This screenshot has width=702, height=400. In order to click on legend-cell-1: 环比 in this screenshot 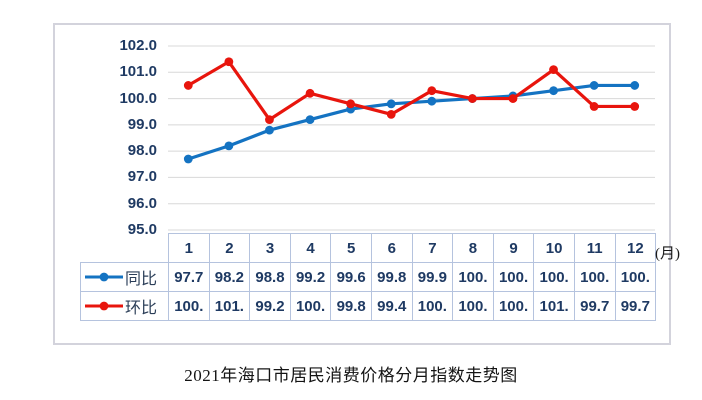, I will do `click(124, 306)`.